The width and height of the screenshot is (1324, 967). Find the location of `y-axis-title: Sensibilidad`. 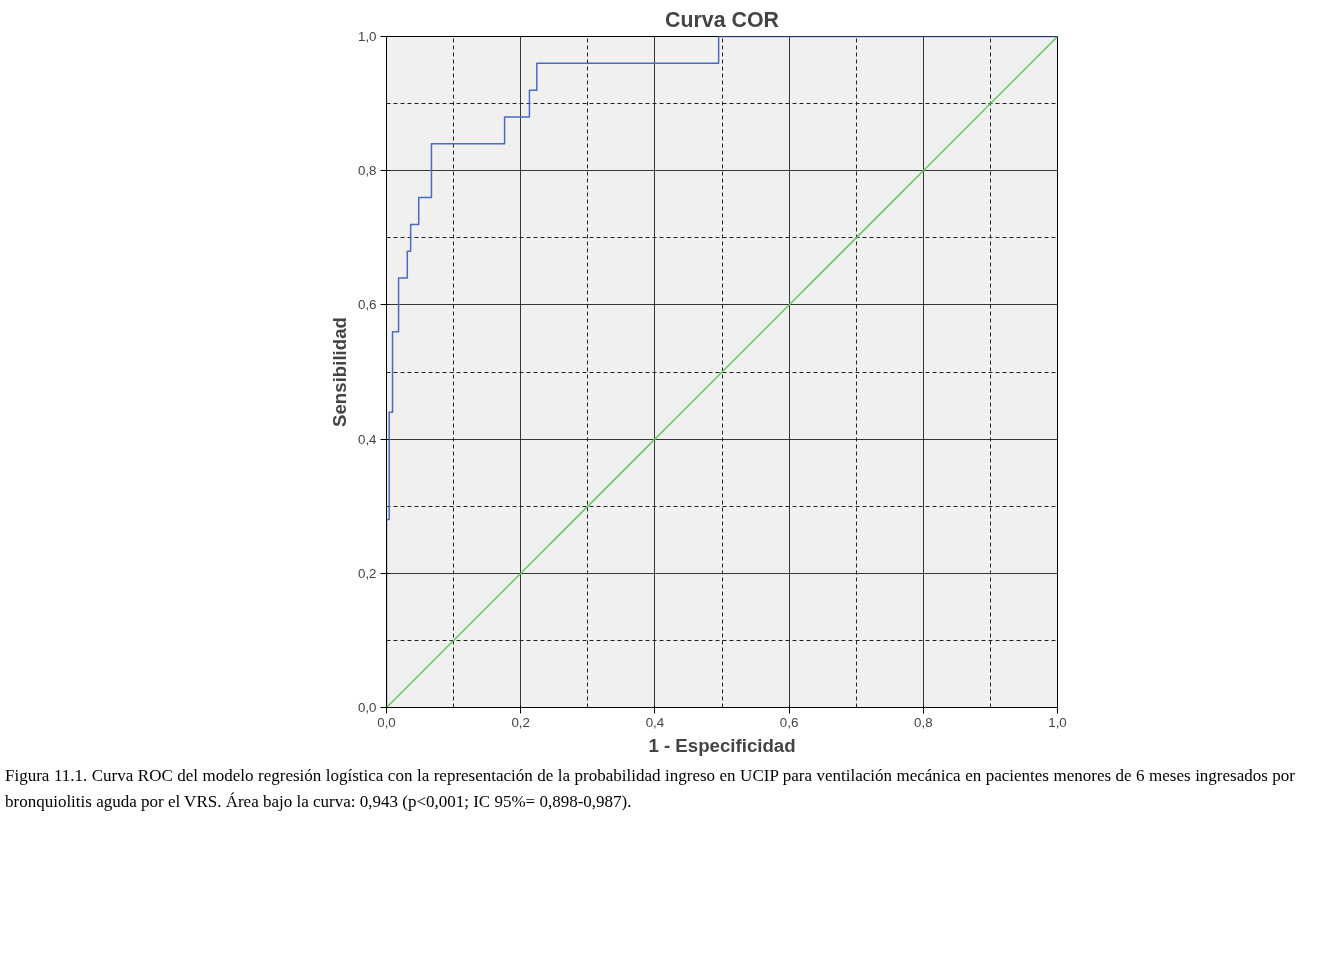

y-axis-title: Sensibilidad is located at coordinates (339, 372).